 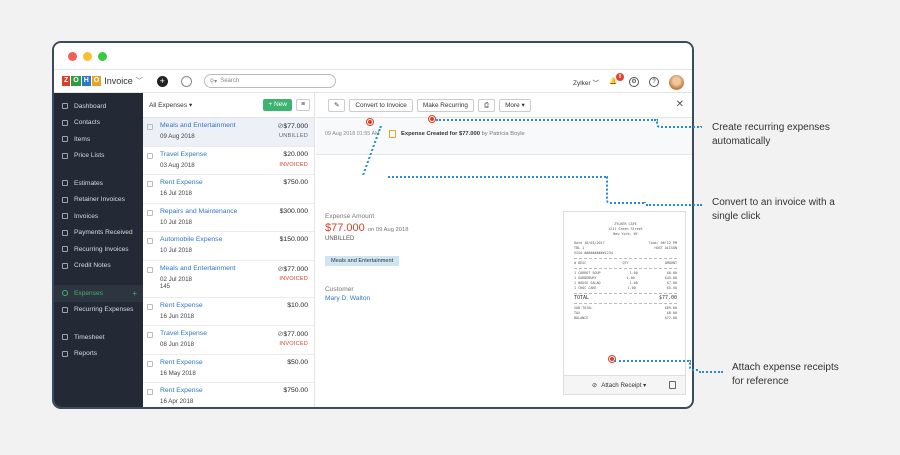 I want to click on receipt-line: AMOUNT, so click(x=670, y=263).